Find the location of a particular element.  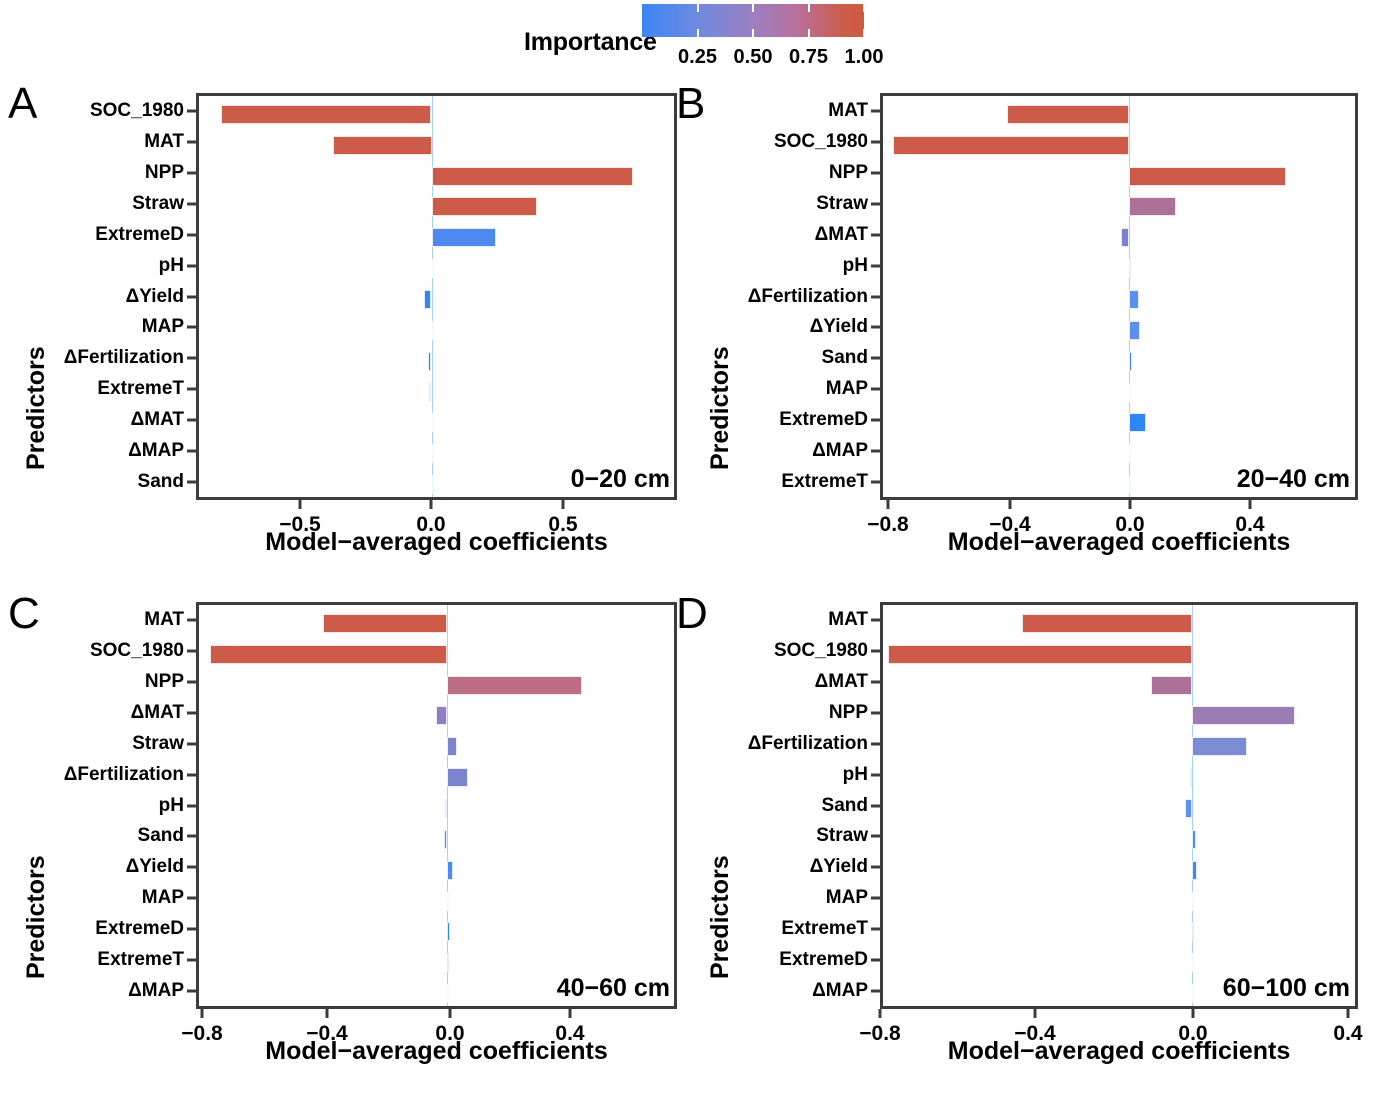

y-axis-label: MAP is located at coordinates (846, 898).